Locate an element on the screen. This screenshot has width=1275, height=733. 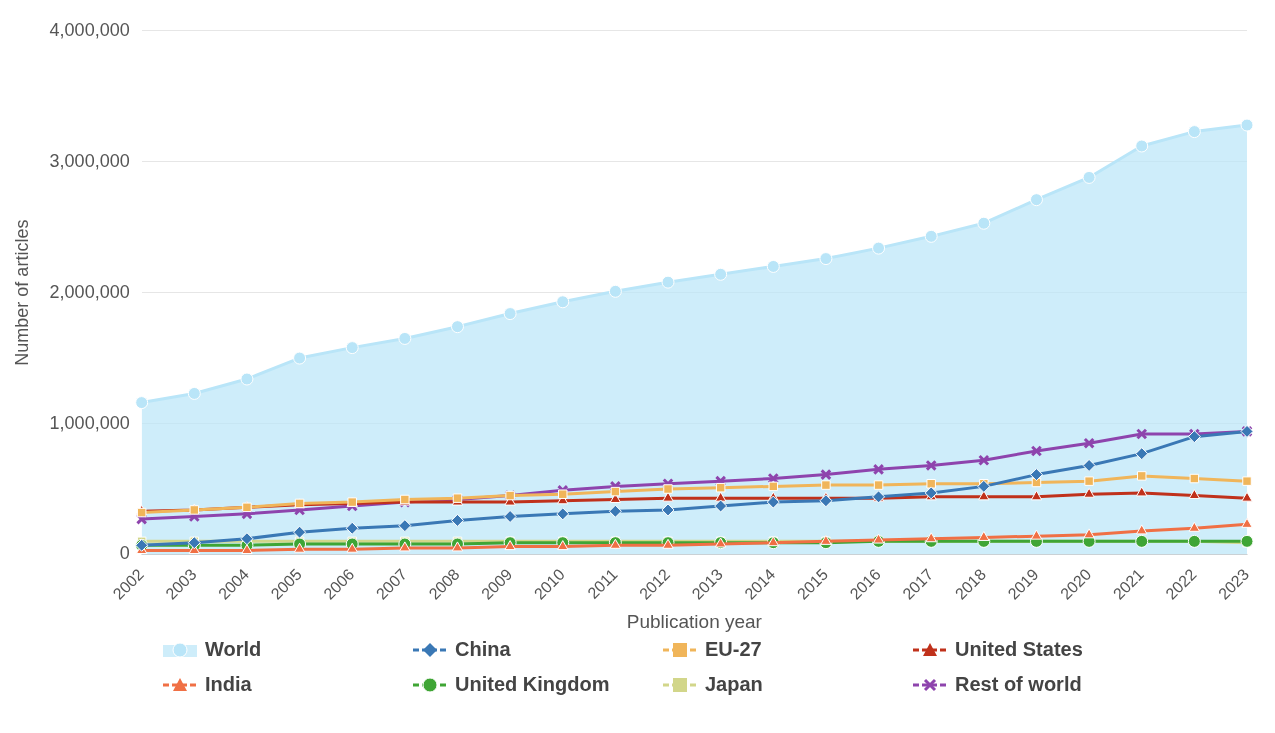
legend-label: Rest of world is located at coordinates (1018, 684).